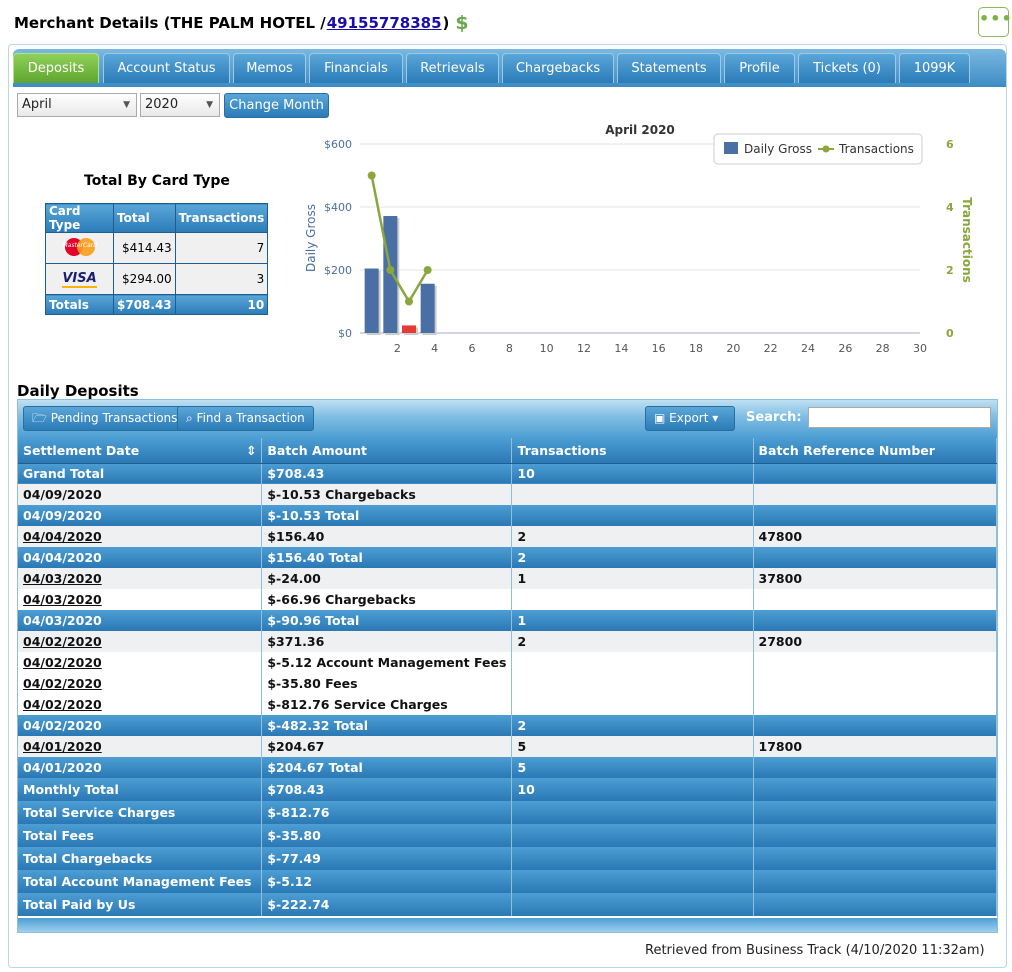 The height and width of the screenshot is (972, 1012). What do you see at coordinates (632, 578) in the screenshot?
I see `transactions-cell: 1` at bounding box center [632, 578].